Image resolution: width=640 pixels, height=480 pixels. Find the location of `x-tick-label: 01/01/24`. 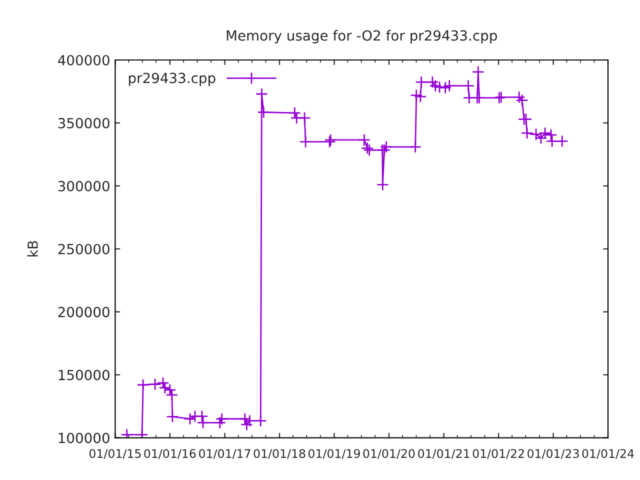

x-tick-label: 01/01/24 is located at coordinates (608, 454).